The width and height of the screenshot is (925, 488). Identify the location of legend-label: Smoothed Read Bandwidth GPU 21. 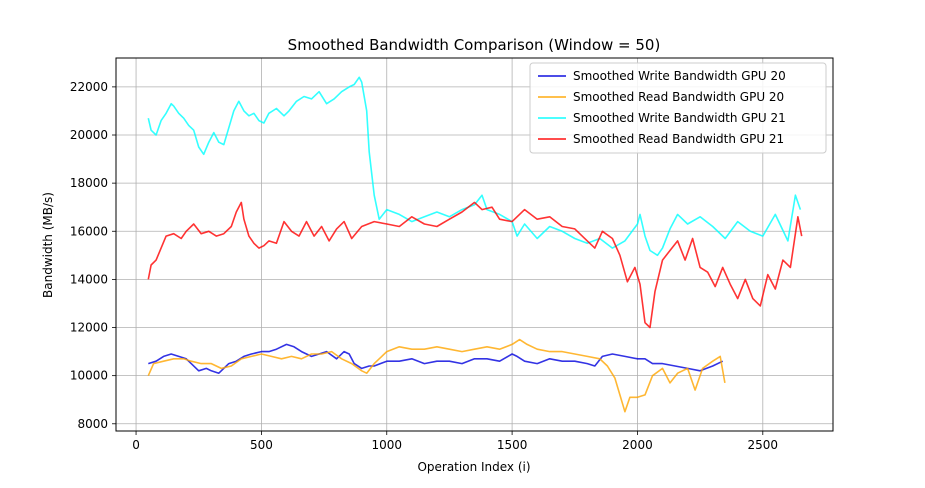
(678, 139).